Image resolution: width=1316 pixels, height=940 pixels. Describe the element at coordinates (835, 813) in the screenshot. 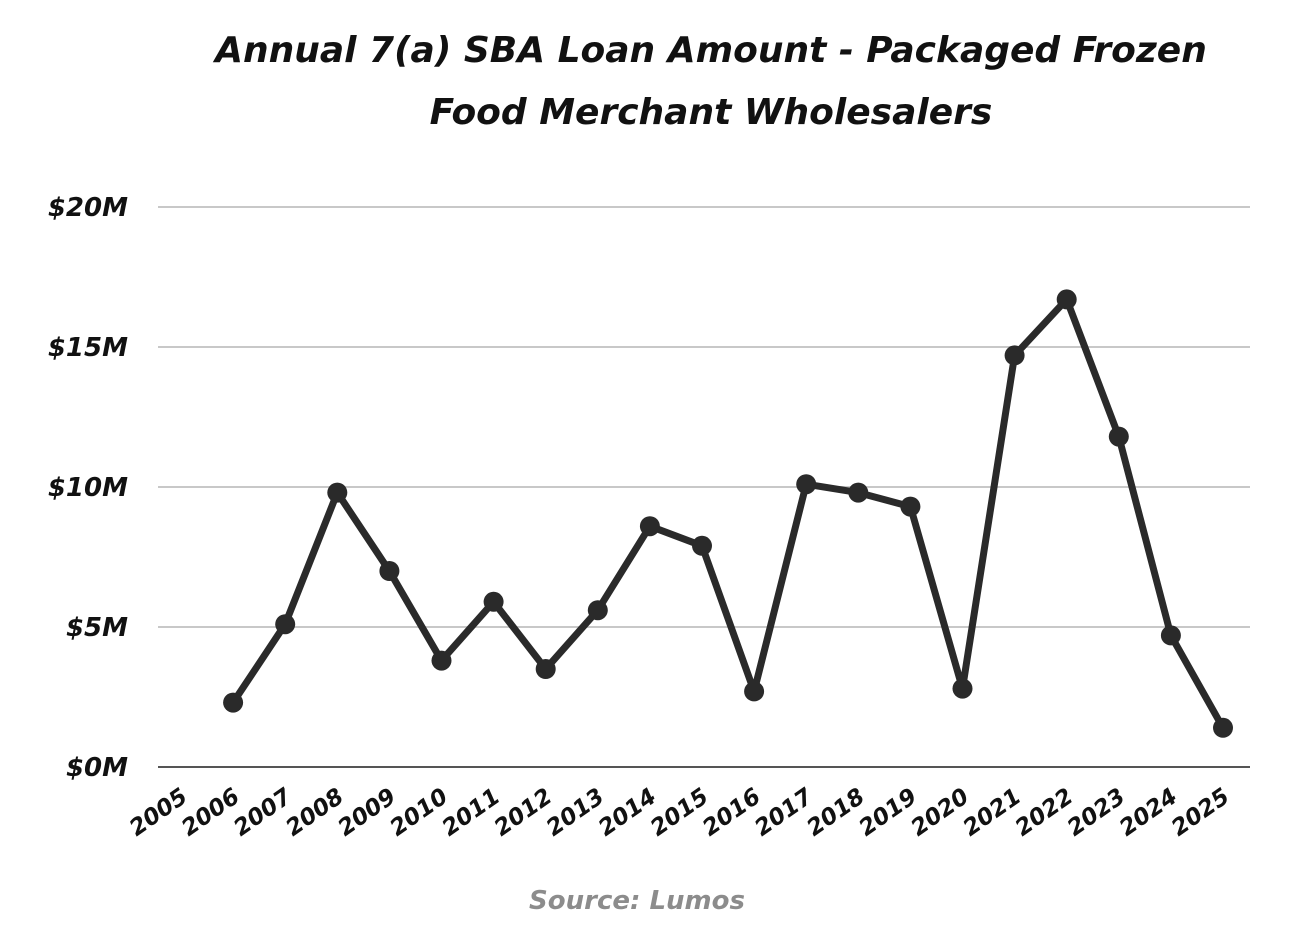

I see `x-tick-label: 2018` at that location.